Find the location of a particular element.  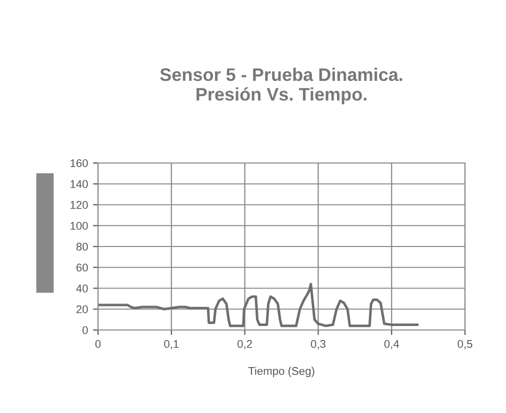

x-tick-label: 0,2 is located at coordinates (245, 345).